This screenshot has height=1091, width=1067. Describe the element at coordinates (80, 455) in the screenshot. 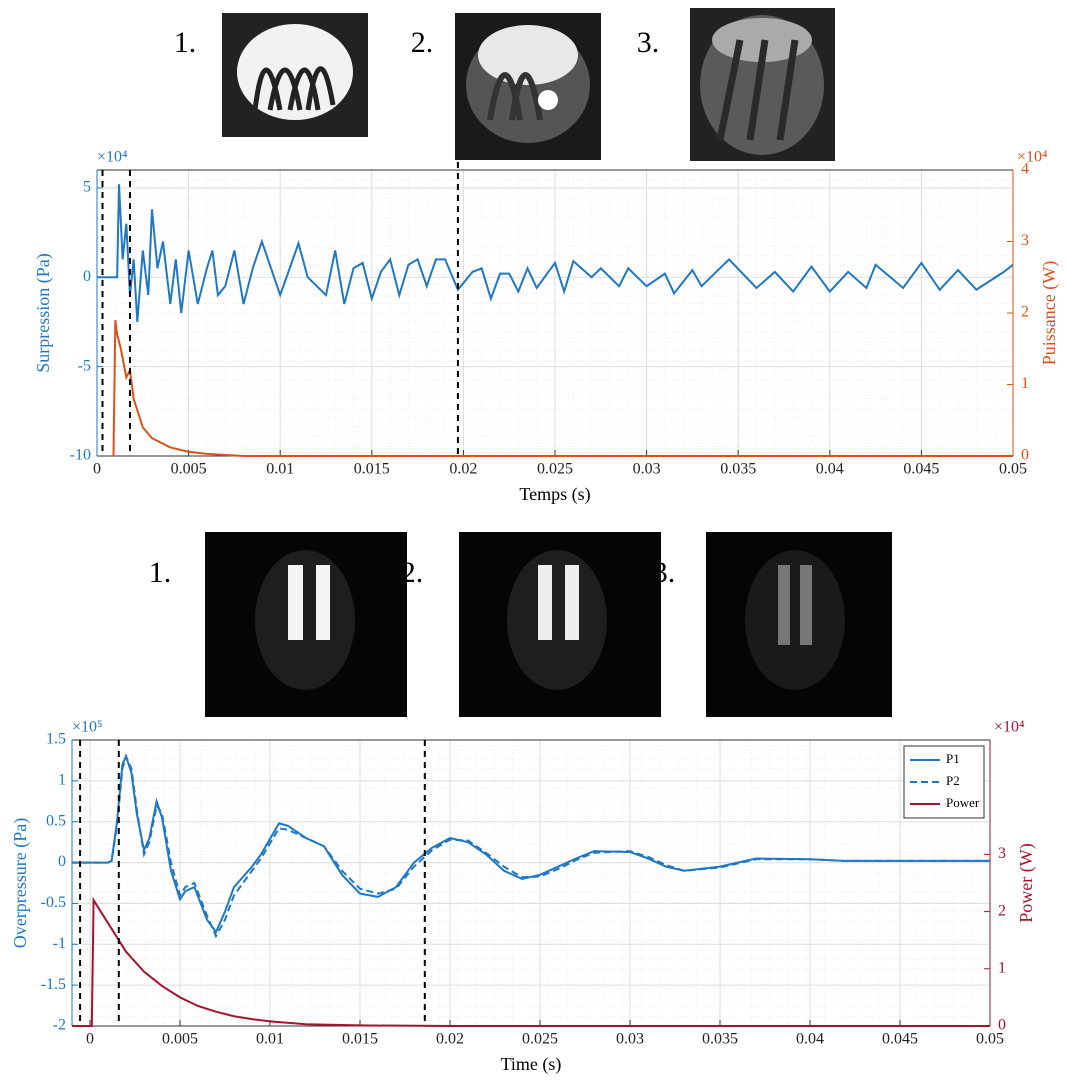

I see `y-tick-label: -10` at that location.